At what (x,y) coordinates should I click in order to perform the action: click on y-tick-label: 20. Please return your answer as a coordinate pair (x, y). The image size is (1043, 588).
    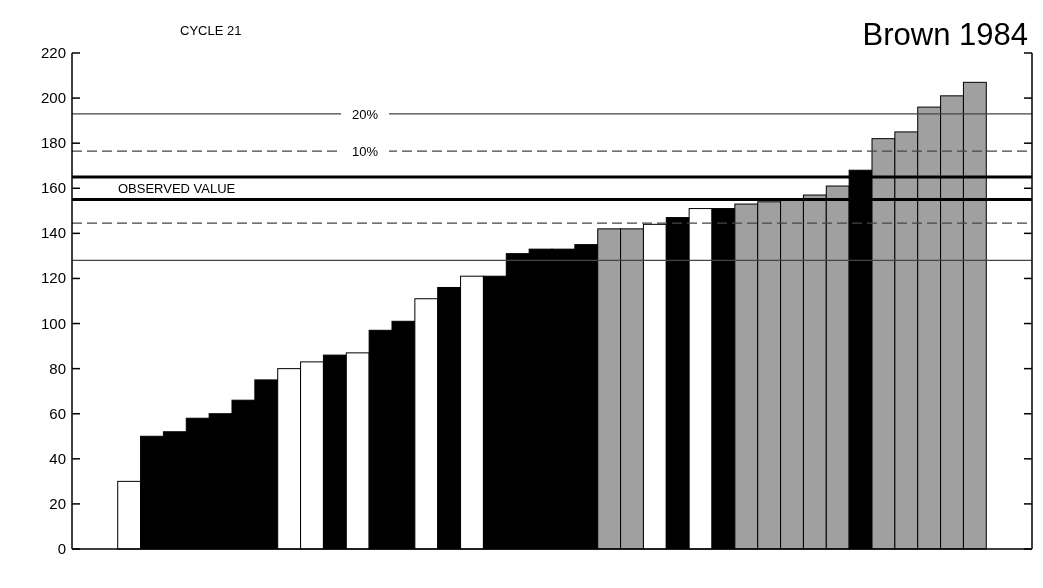
    Looking at the image, I should click on (57, 503).